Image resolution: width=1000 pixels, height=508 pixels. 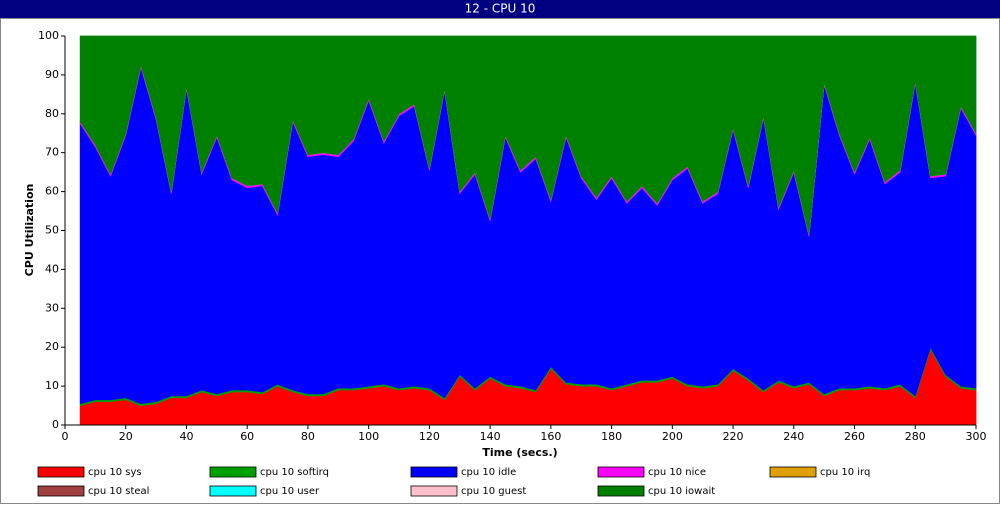 What do you see at coordinates (681, 491) in the screenshot?
I see `legend-label: cpu 10 iowait` at bounding box center [681, 491].